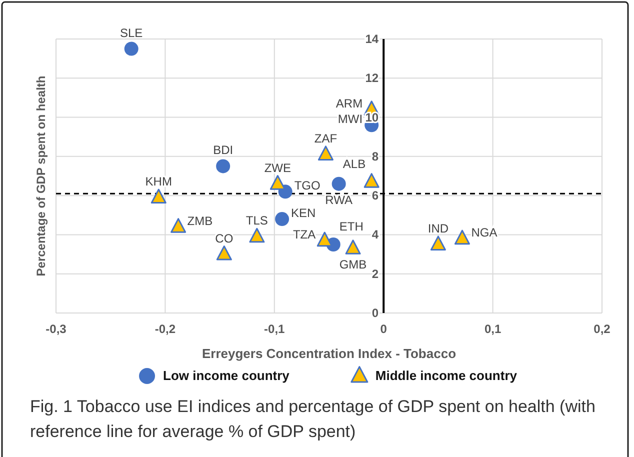 This screenshot has width=634, height=457. What do you see at coordinates (354, 163) in the screenshot?
I see `annotation: ALB` at bounding box center [354, 163].